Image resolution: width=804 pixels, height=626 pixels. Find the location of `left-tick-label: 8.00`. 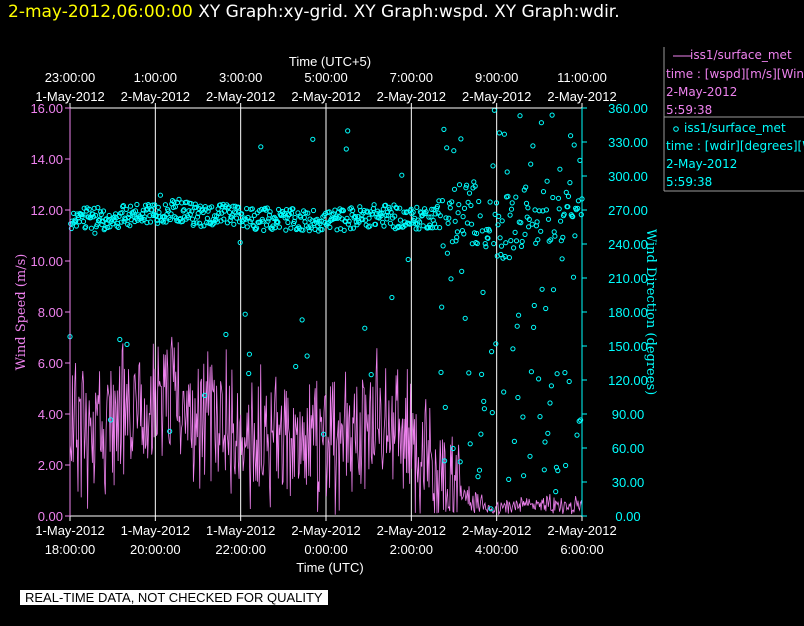

left-tick-label: 8.00 is located at coordinates (50, 312).